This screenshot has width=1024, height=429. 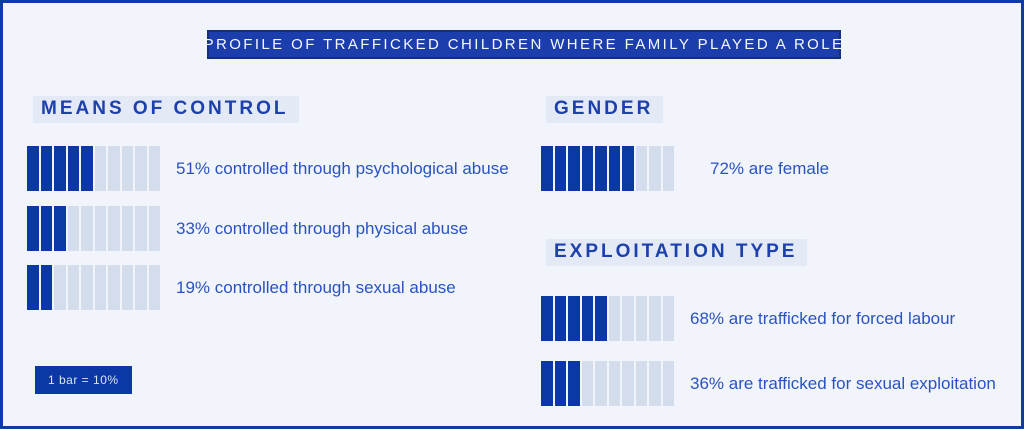 I want to click on section-heading-exploitation-type: EXPLOITATION TYPE, so click(x=677, y=252).